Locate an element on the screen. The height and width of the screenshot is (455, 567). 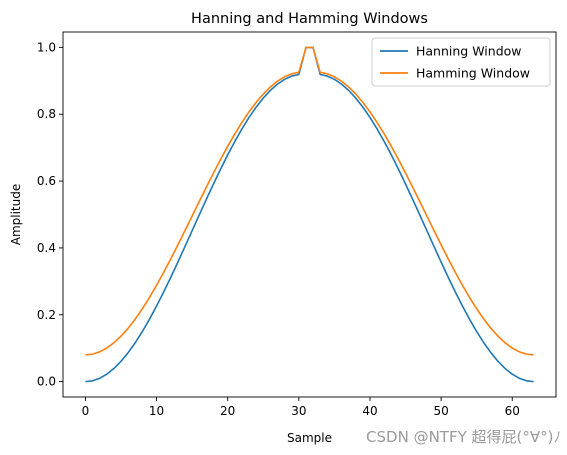
legend-label: Hanning Window is located at coordinates (469, 51).